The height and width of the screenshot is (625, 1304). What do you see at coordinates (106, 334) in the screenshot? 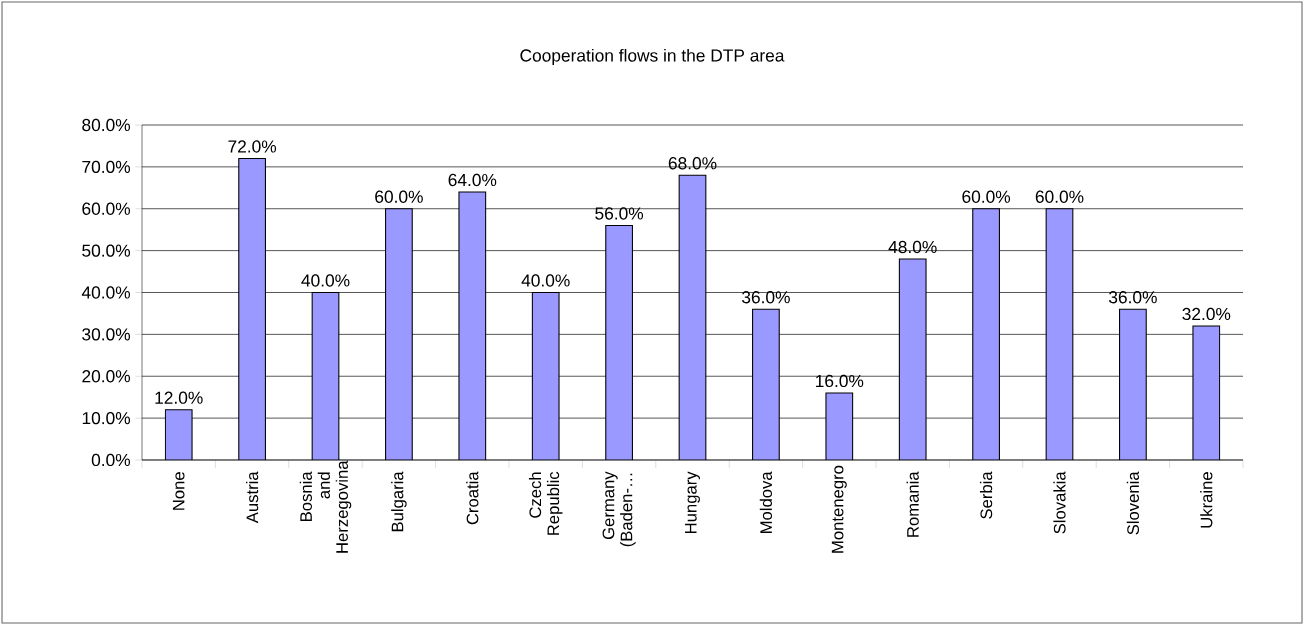
I see `y-tick-label: 30.0%` at bounding box center [106, 334].